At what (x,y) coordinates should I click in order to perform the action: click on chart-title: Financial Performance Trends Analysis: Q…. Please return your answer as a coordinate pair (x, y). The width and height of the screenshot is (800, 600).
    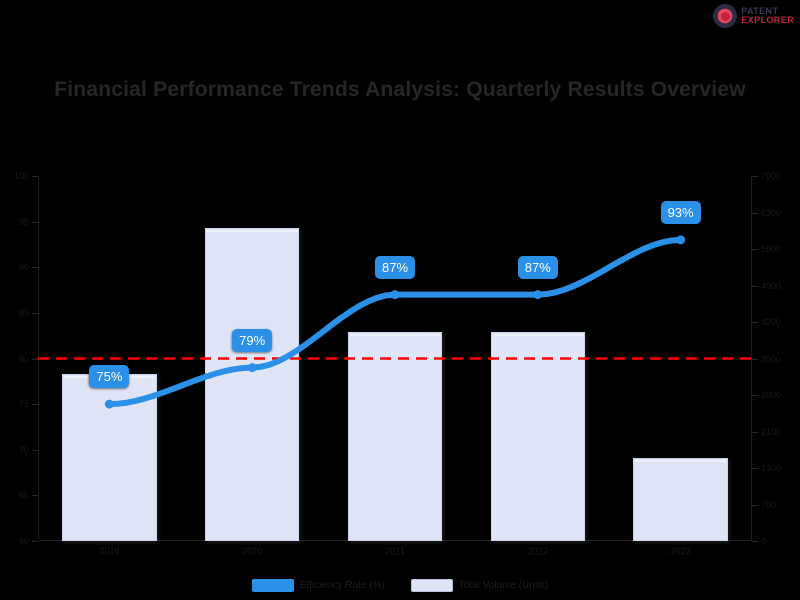
    Looking at the image, I should click on (400, 89).